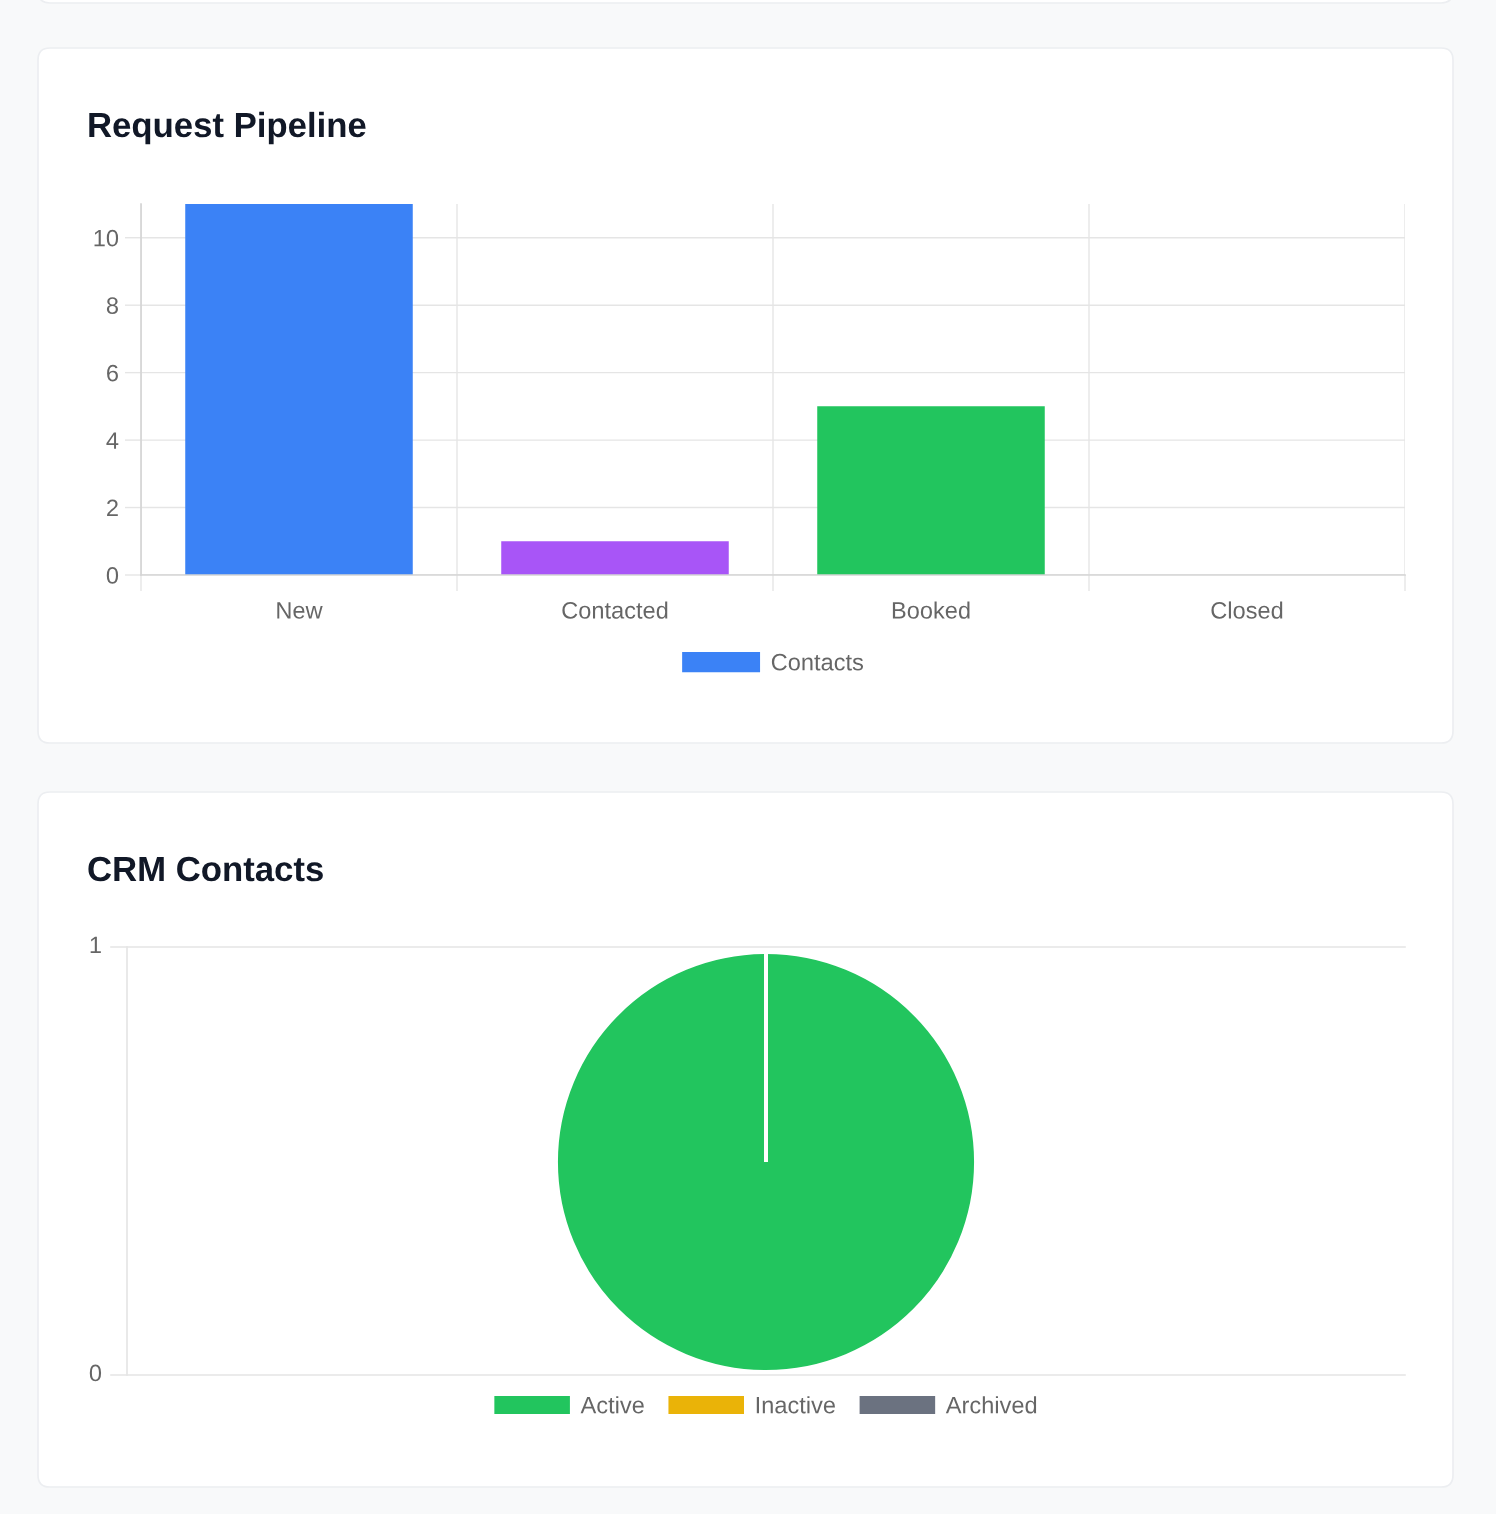 This screenshot has height=1514, width=1496. I want to click on y-tick-label: 0, so click(112, 575).